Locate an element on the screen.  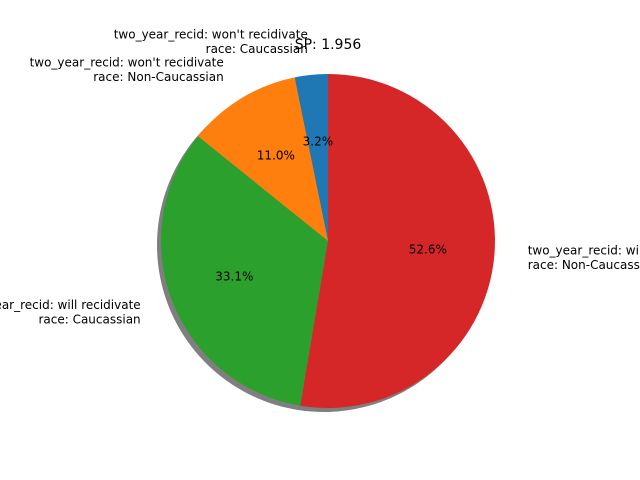
percent-labels: 3.2% 11.0% 33.1% 52.6% is located at coordinates (331, 208).